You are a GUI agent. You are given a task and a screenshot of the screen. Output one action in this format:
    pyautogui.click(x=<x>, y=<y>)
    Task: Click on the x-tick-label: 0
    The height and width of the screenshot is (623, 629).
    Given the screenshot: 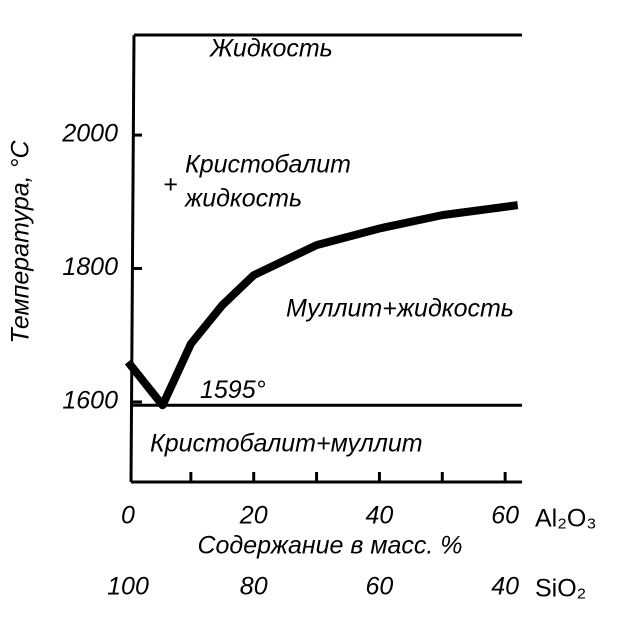 What is the action you would take?
    pyautogui.click(x=128, y=516)
    